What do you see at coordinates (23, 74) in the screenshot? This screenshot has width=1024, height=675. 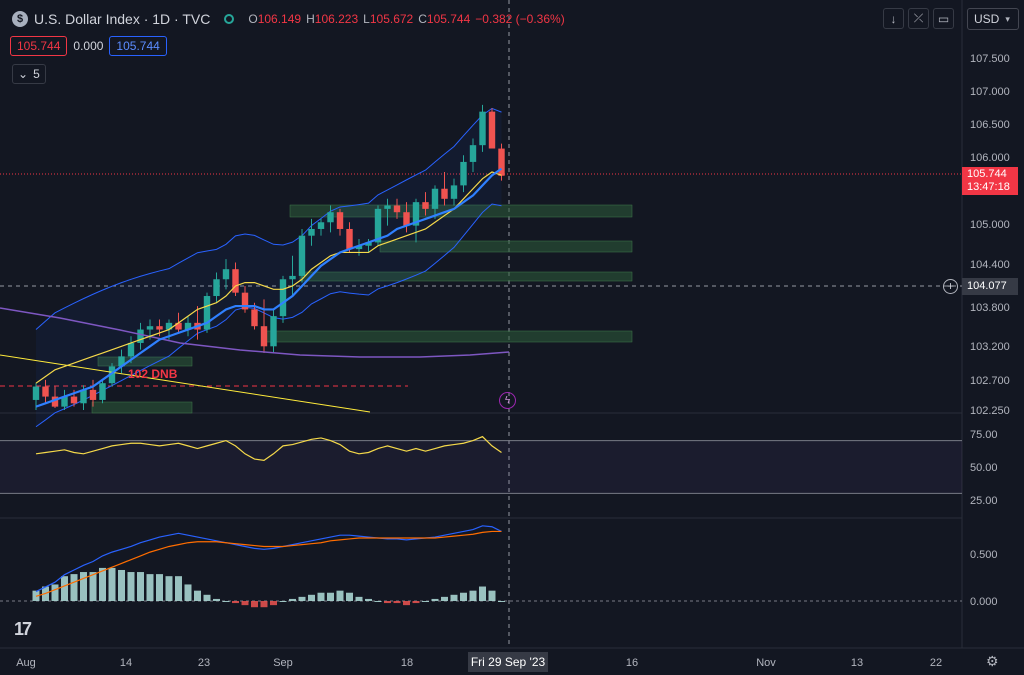 I see `chevron-down-icon: ⌄` at bounding box center [23, 74].